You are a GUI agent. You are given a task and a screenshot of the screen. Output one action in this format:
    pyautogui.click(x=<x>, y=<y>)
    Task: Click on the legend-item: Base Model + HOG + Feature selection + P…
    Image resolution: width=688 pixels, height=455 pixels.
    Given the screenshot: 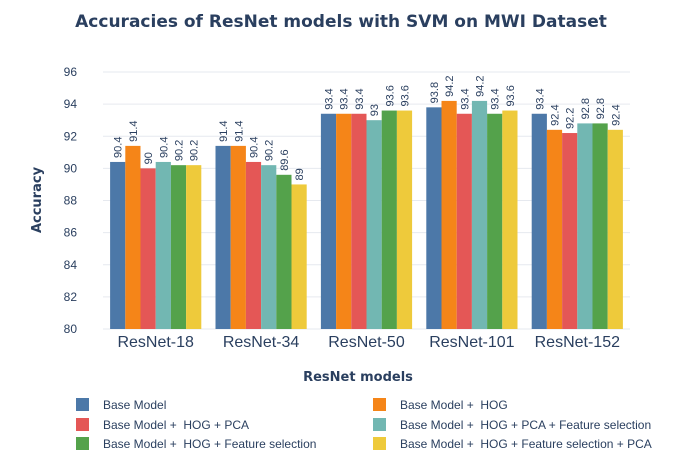 What is the action you would take?
    pyautogui.click(x=512, y=444)
    